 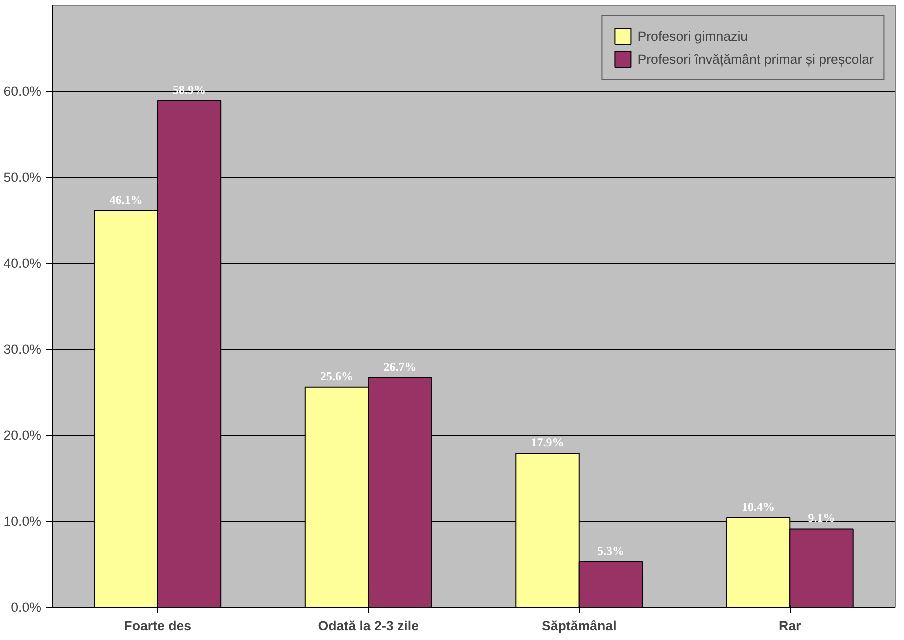 What do you see at coordinates (158, 626) in the screenshot?
I see `x-tick-label: Foarte des` at bounding box center [158, 626].